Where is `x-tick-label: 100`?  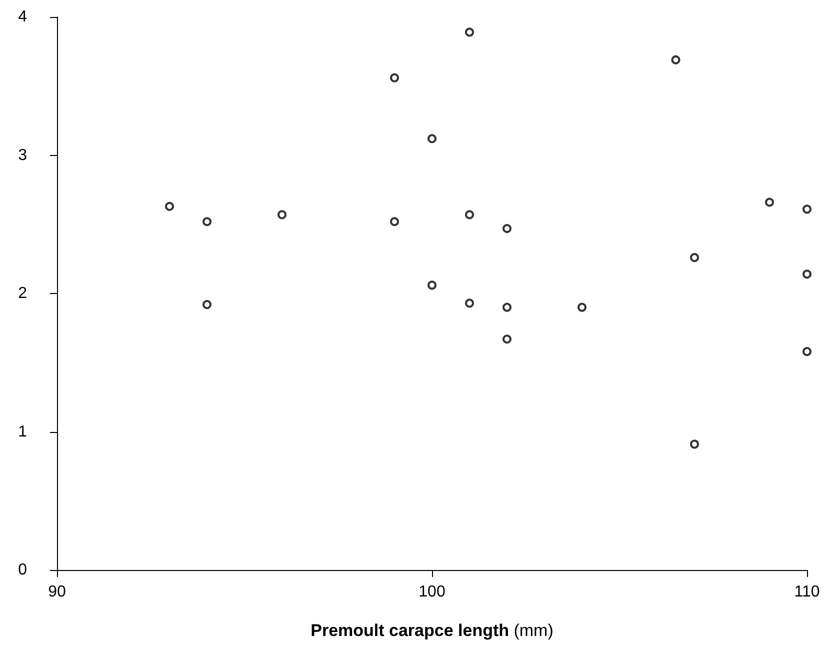 x-tick-label: 100 is located at coordinates (432, 592).